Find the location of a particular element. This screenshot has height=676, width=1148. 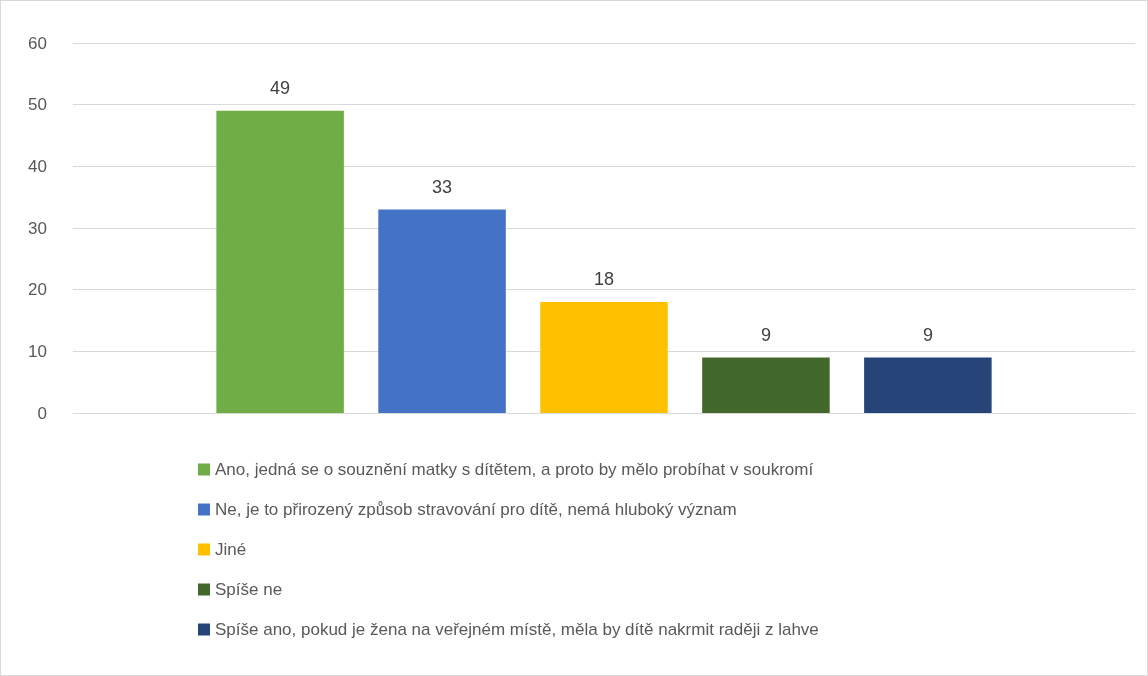

y-tick-label: 10 is located at coordinates (37, 351).